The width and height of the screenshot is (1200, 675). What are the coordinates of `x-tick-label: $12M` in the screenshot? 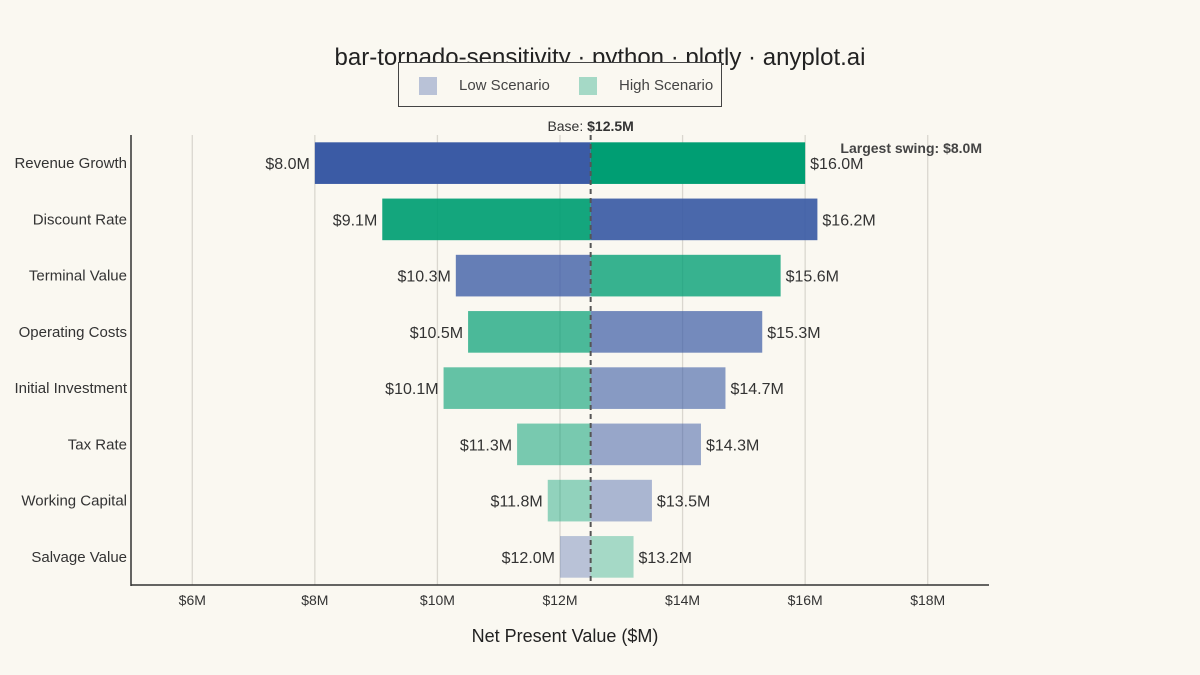 It's located at (559, 600).